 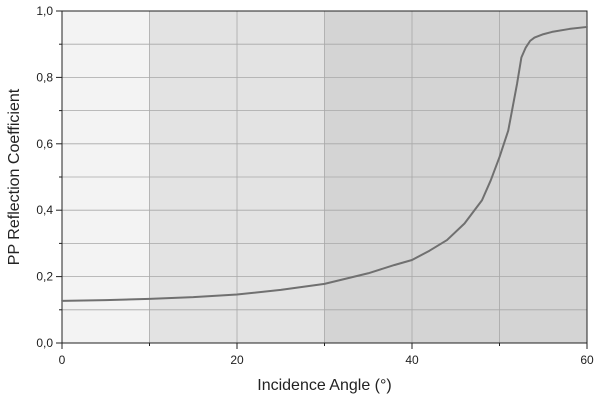 What do you see at coordinates (62, 360) in the screenshot?
I see `x-tick-label-0: 0` at bounding box center [62, 360].